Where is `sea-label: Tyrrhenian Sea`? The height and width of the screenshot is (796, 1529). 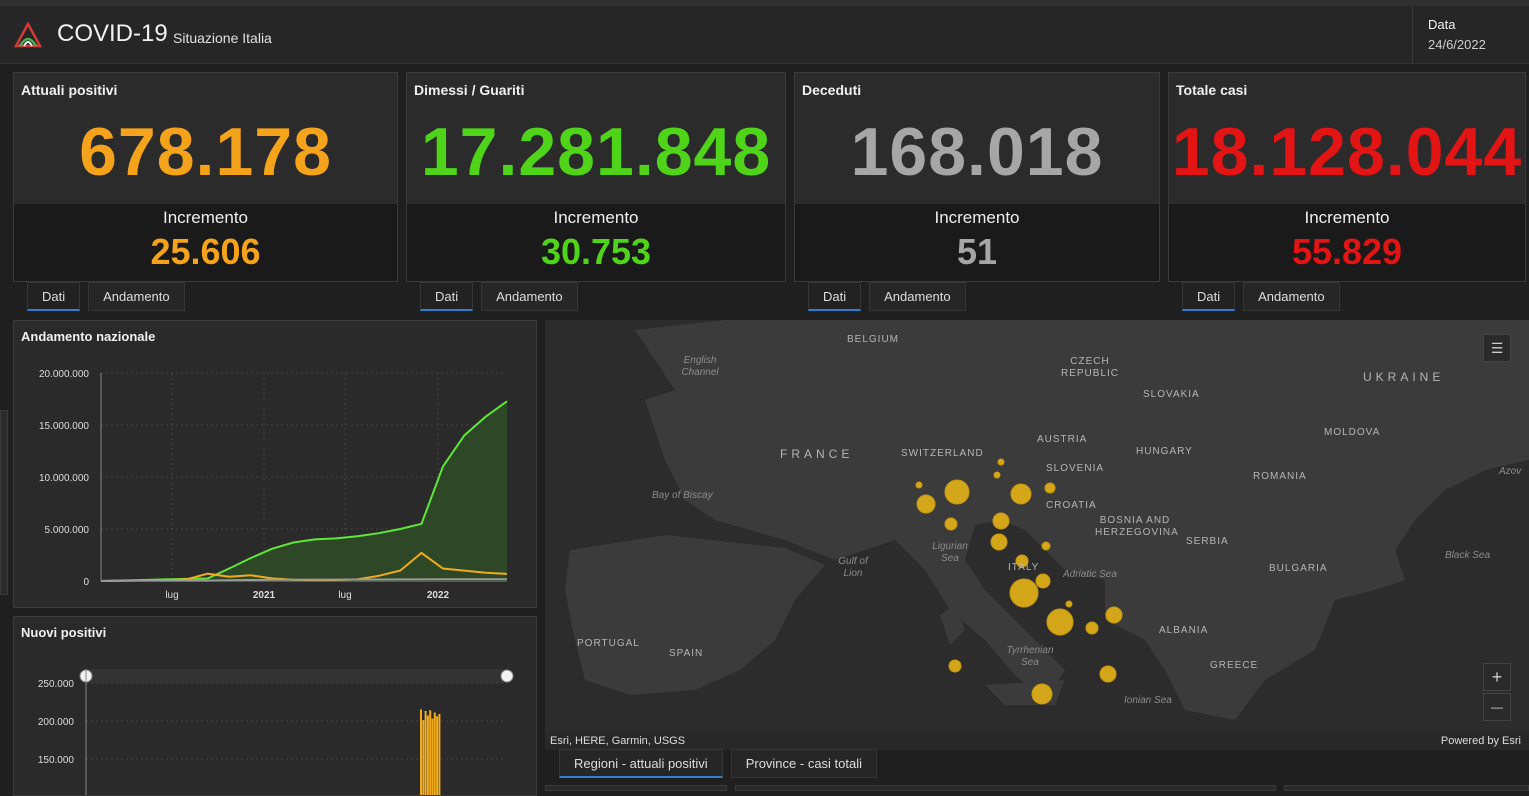
sea-label: Tyrrhenian Sea is located at coordinates (1030, 656).